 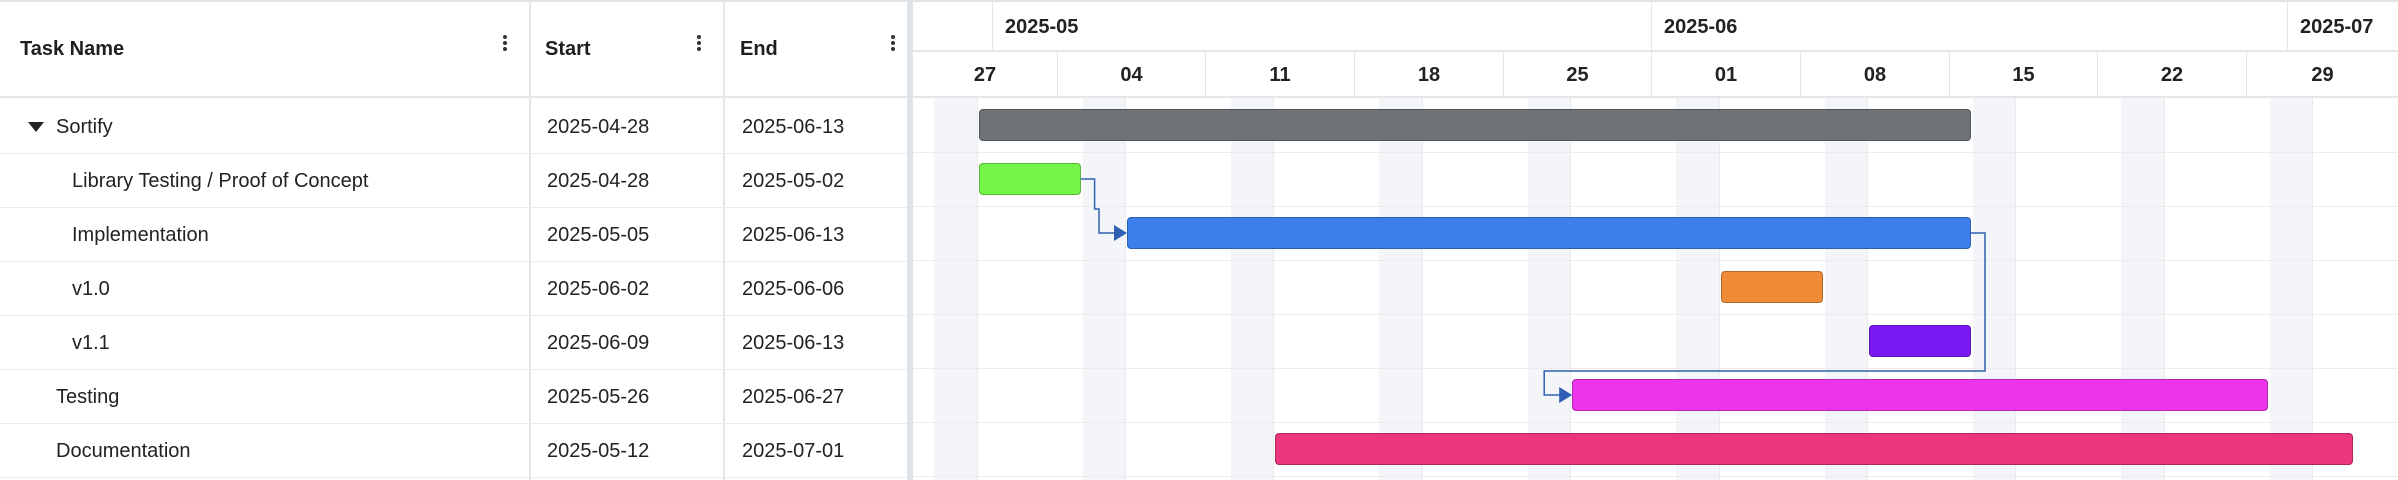 I want to click on header-start: Start, so click(x=627, y=50).